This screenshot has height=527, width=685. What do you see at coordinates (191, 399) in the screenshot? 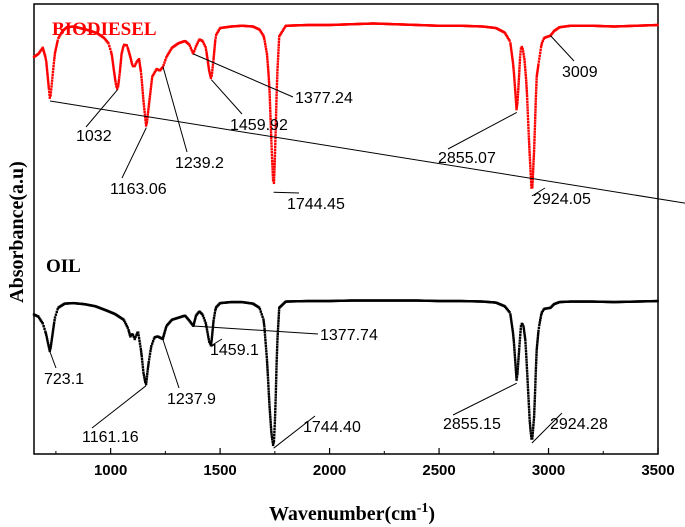
I see `peak-label: 1237.9` at bounding box center [191, 399].